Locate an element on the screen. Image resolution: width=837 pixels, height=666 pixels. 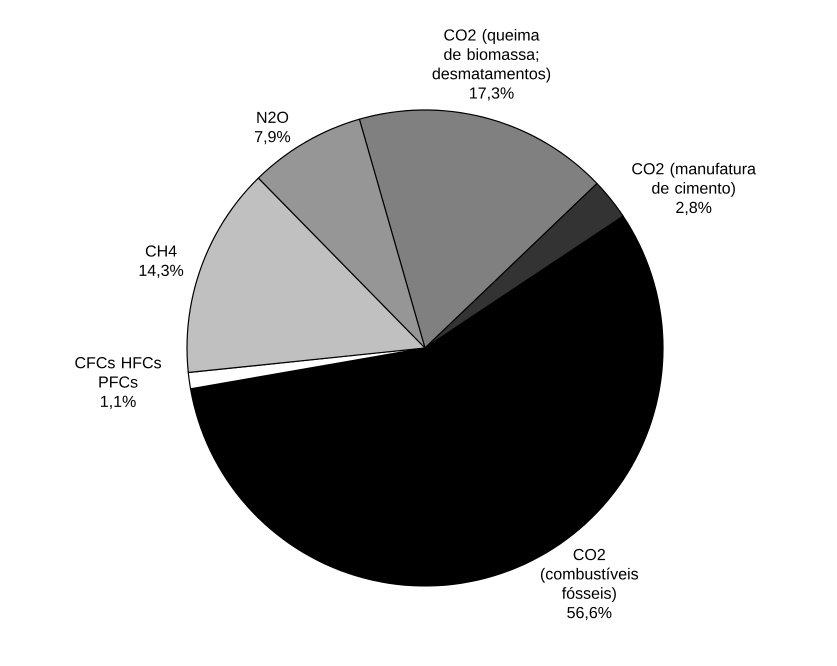
data-label: 1,1% is located at coordinates (118, 402).